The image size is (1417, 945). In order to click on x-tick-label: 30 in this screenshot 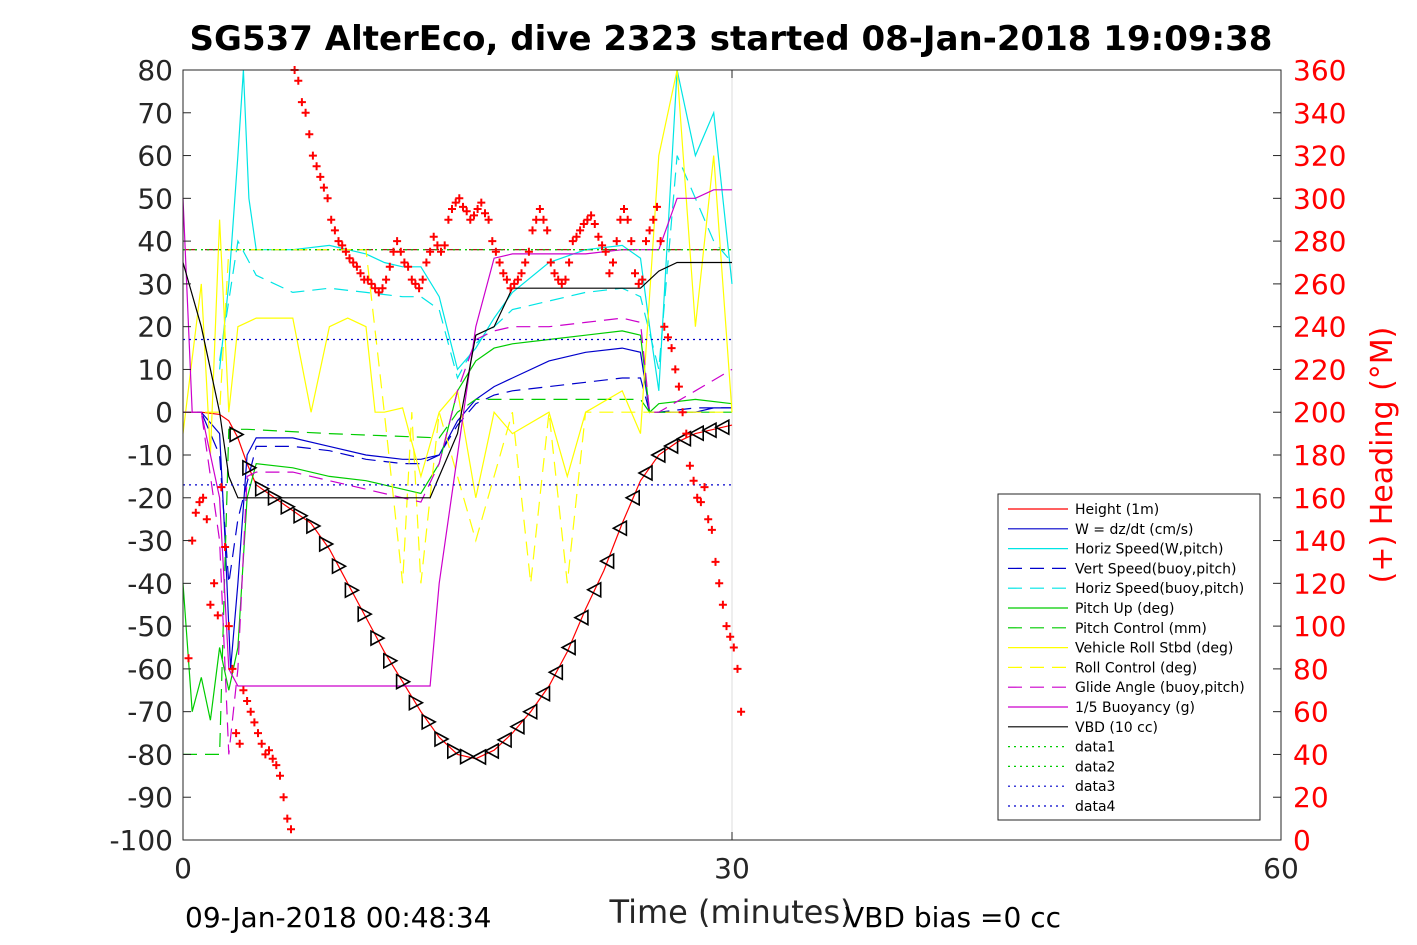, I will do `click(732, 868)`.